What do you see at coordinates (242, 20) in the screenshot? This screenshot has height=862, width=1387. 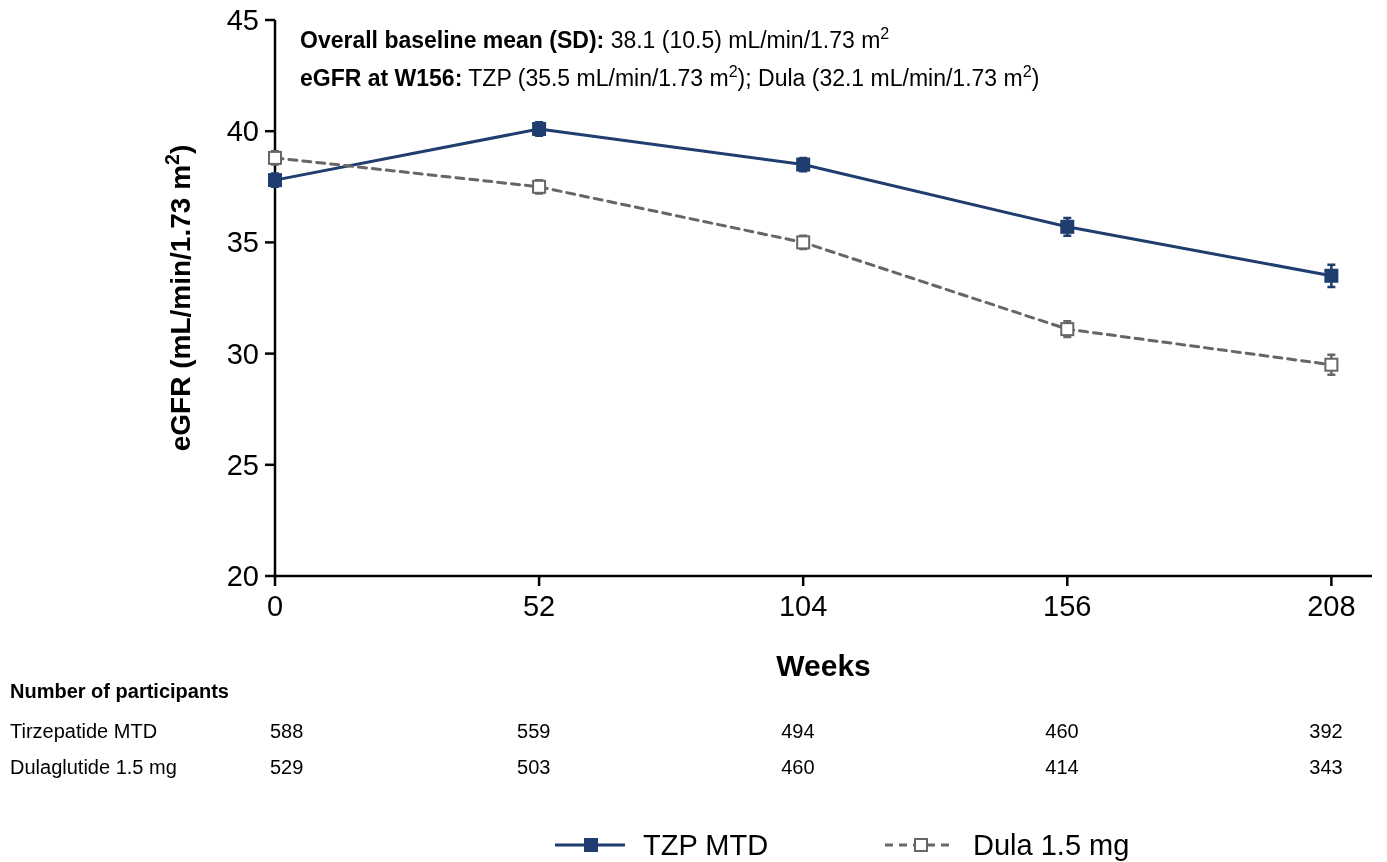 I see `y-tick-label: 45` at bounding box center [242, 20].